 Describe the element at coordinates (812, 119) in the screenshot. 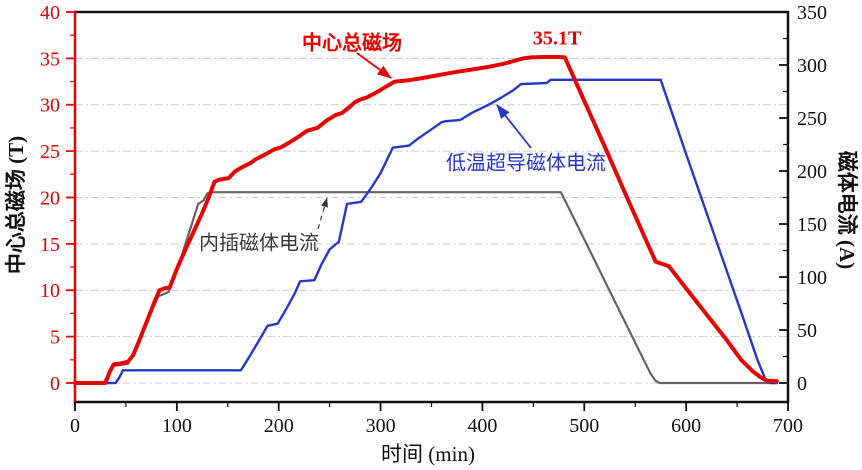

I see `y-right-tick-label: 250` at that location.